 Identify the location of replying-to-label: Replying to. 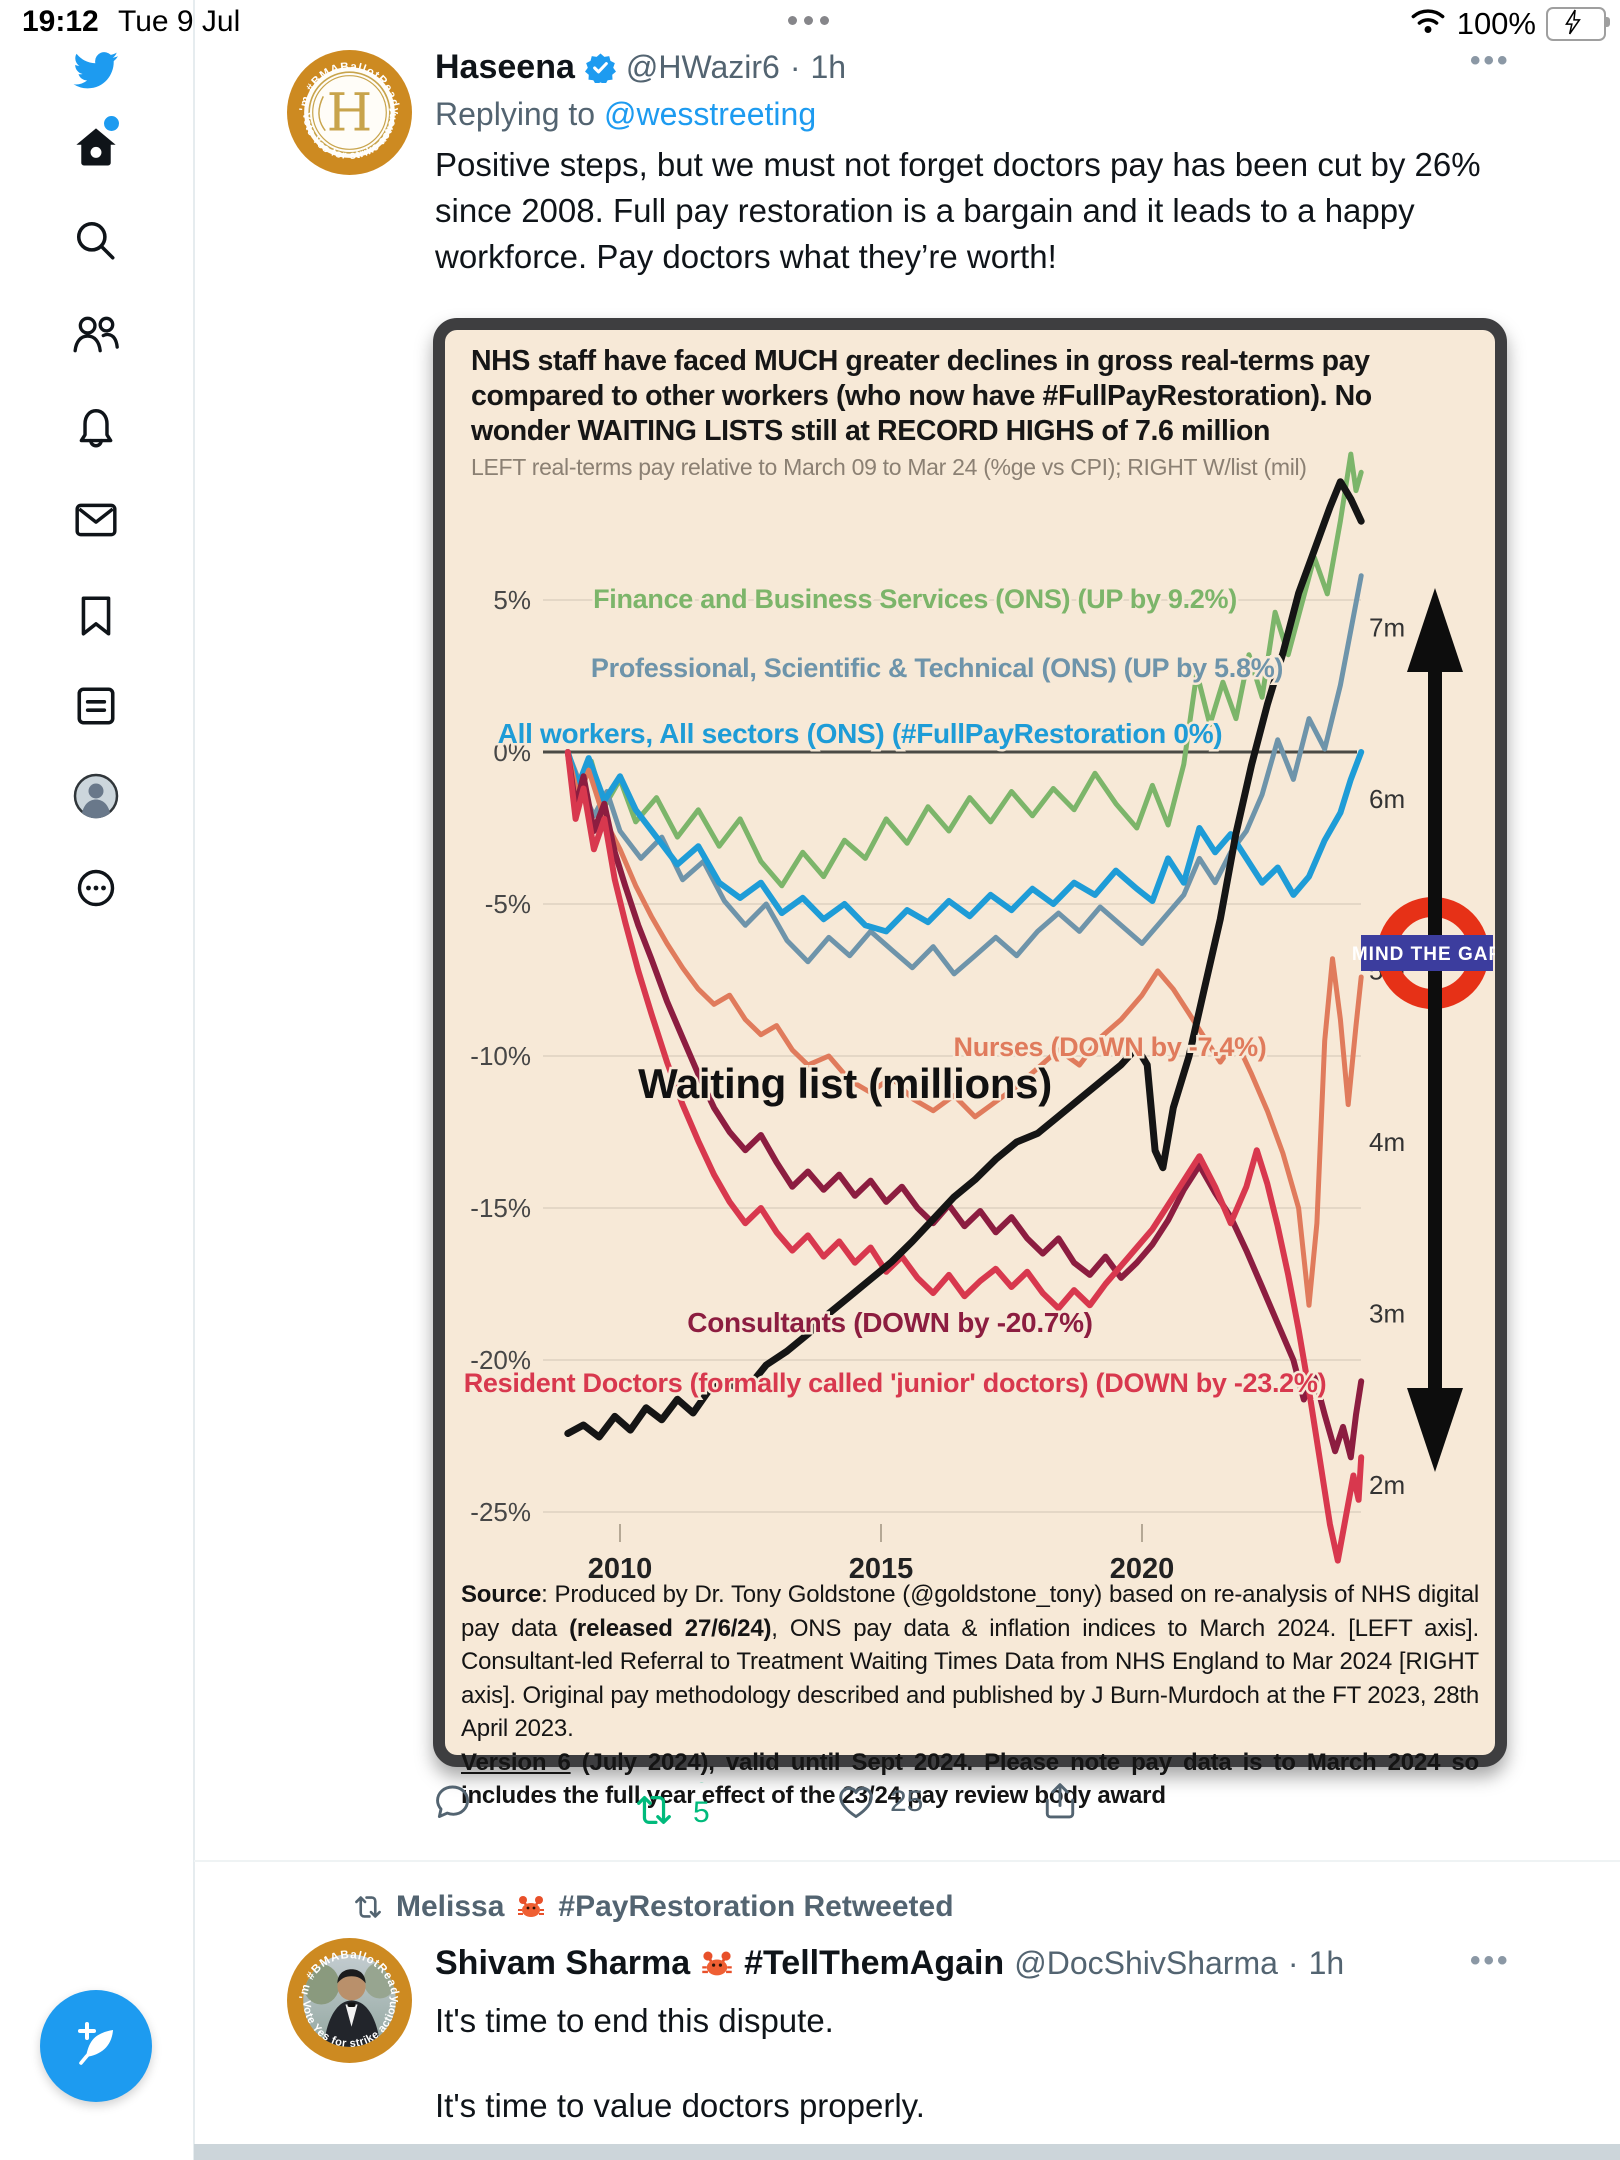
(515, 114).